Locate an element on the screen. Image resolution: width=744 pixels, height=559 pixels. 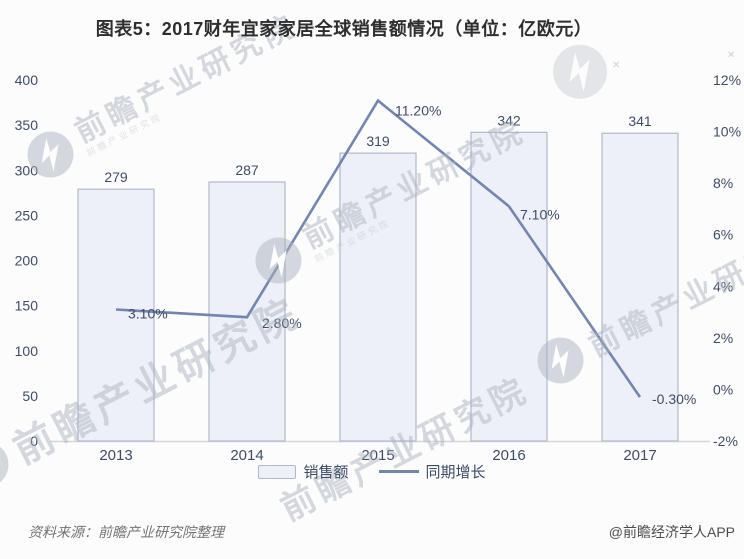
bar-2013 is located at coordinates (116, 315).